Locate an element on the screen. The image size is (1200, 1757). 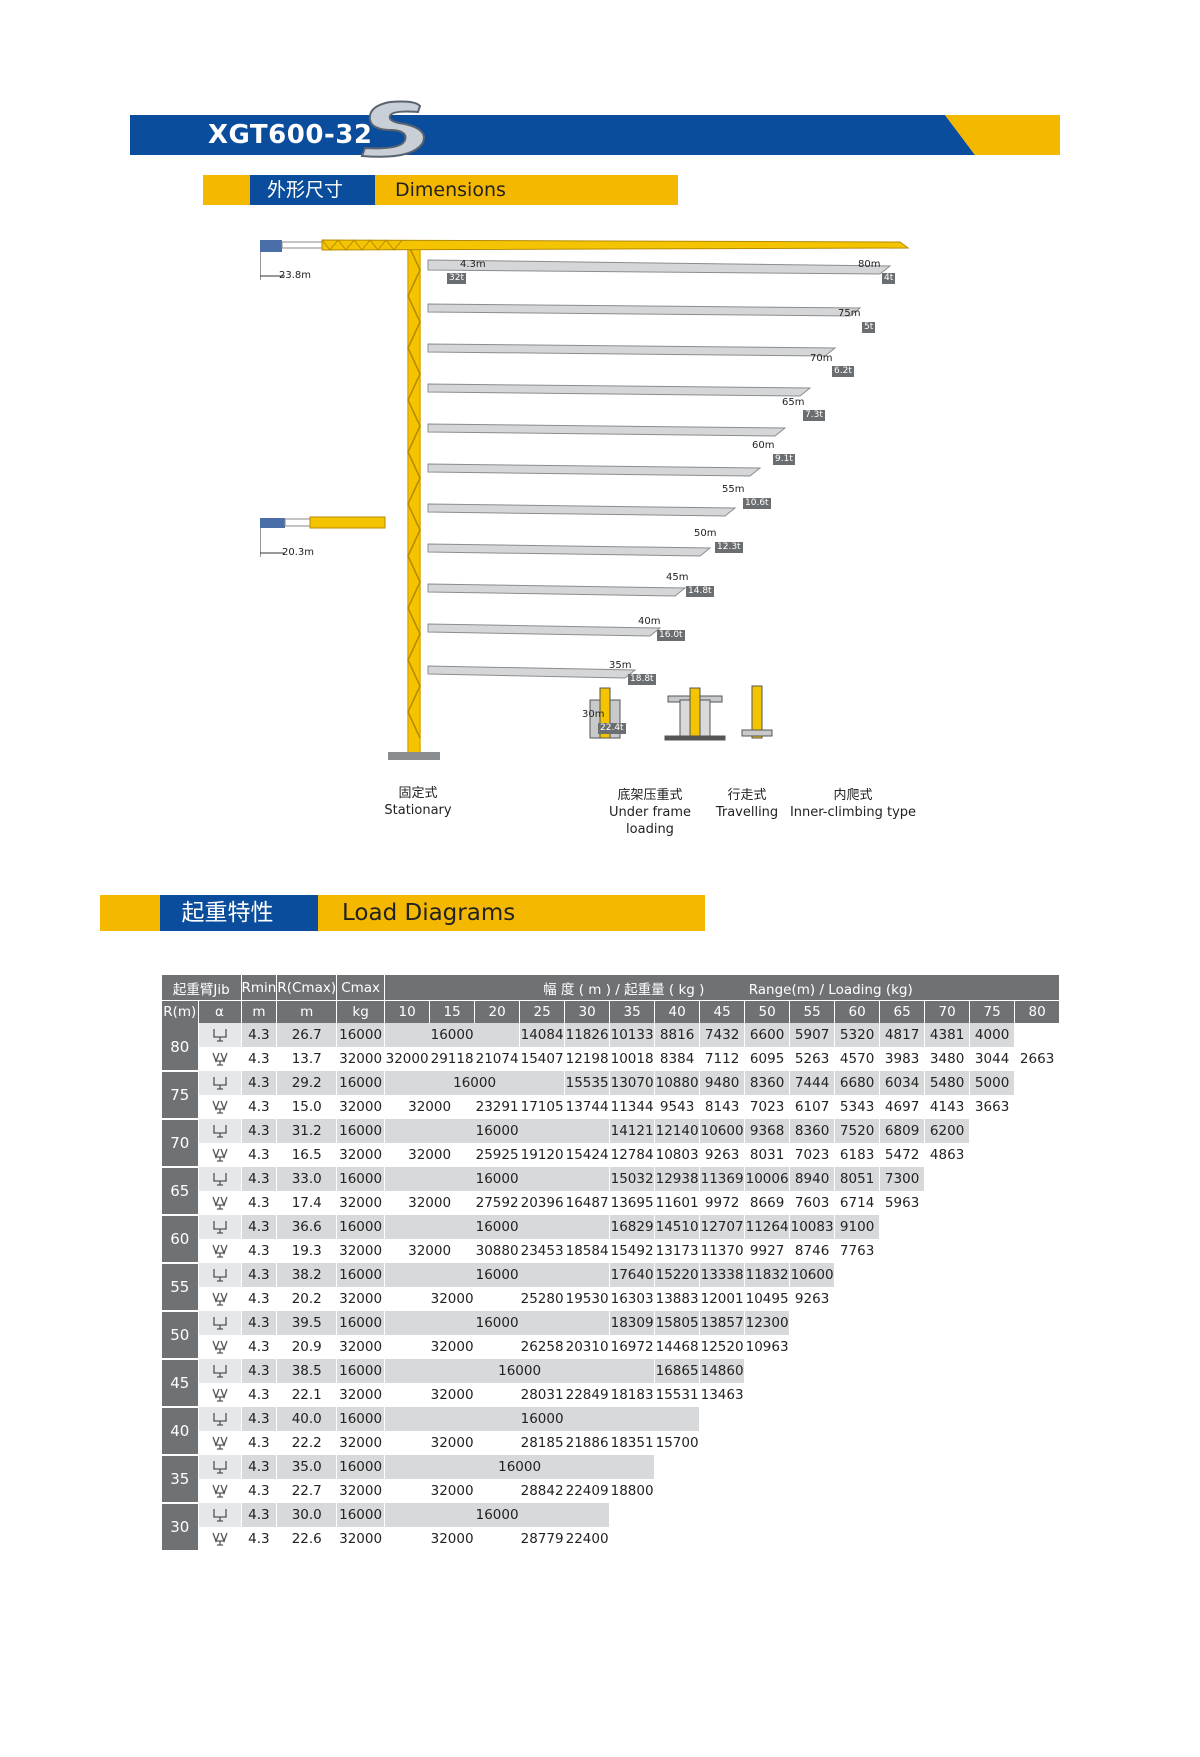
load-cell: 6714 is located at coordinates (857, 1203).